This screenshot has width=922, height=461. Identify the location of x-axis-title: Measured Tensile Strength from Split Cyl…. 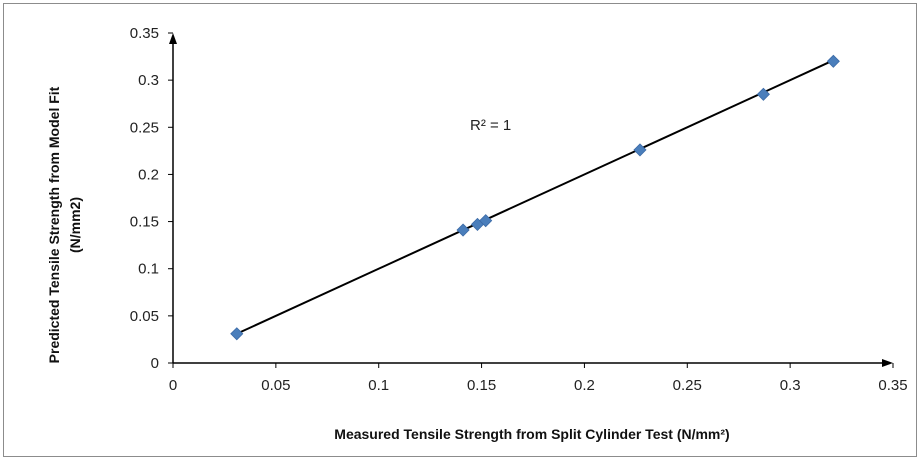
(531, 434).